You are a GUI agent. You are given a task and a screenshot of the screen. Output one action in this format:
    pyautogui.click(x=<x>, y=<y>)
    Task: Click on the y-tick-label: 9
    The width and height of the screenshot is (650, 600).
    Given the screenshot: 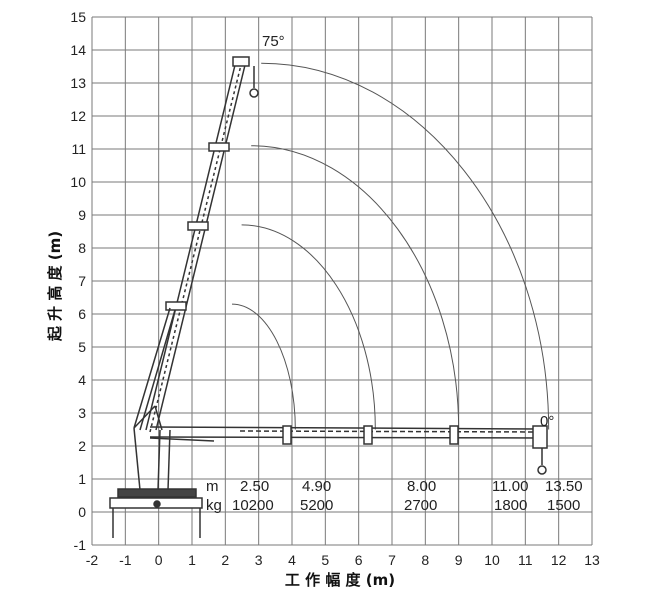 What is the action you would take?
    pyautogui.click(x=82, y=215)
    